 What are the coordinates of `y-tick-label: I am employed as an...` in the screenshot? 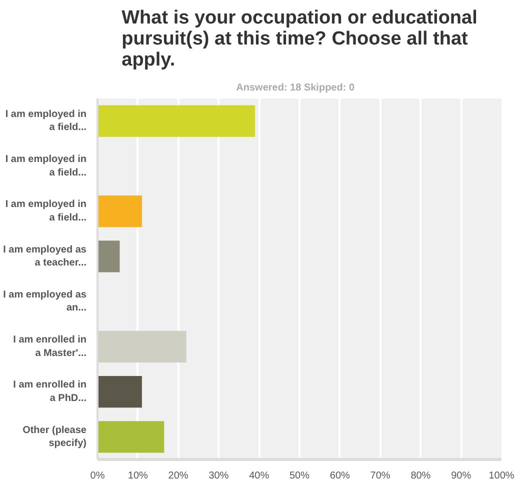 It's located at (45, 301).